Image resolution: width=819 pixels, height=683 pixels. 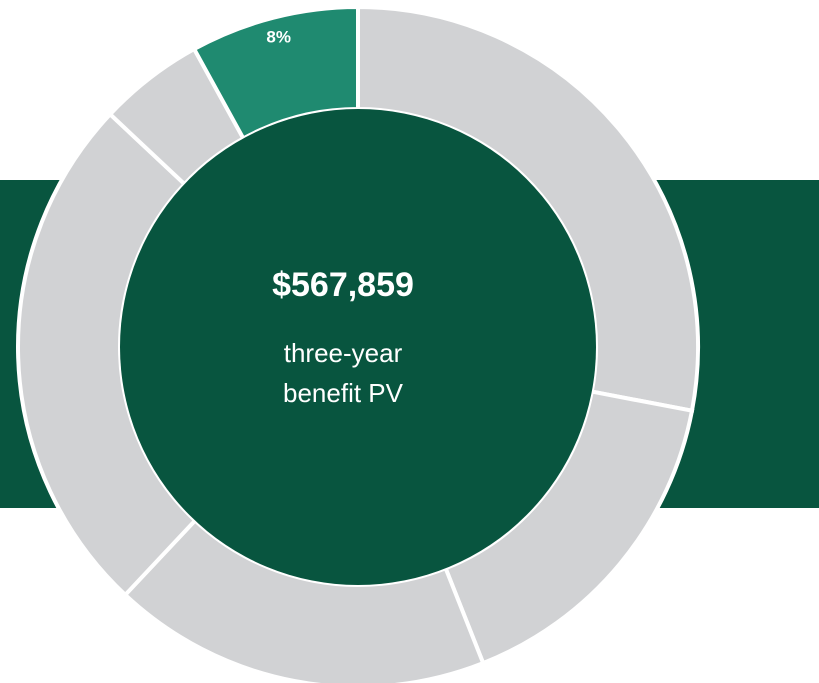 I want to click on center-value: $567,859, so click(x=343, y=285).